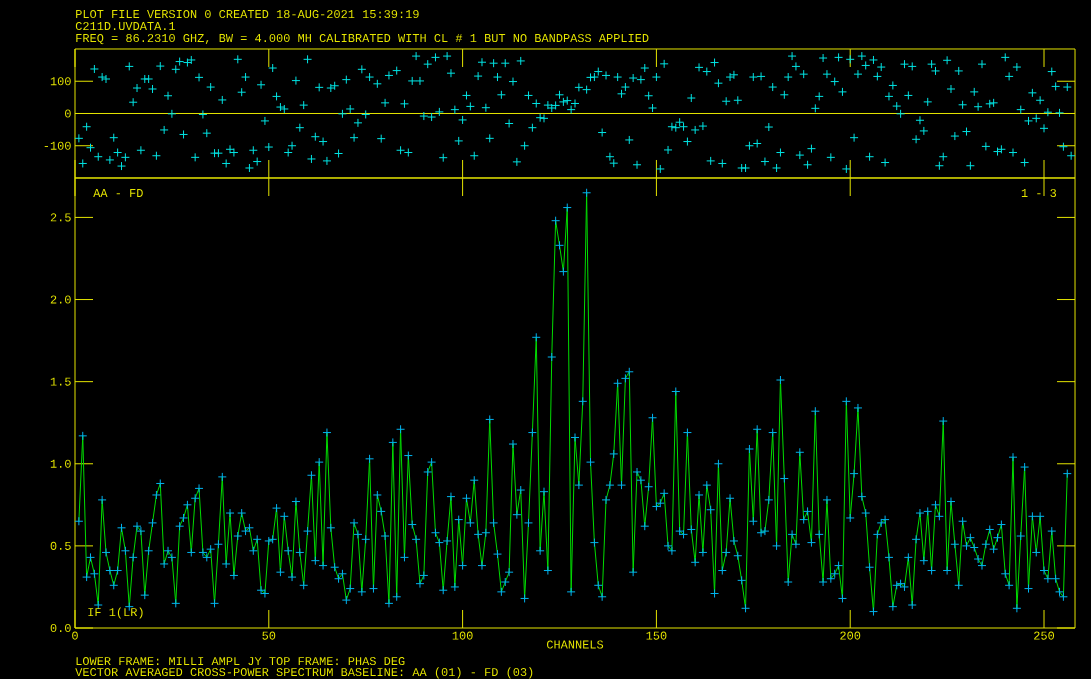 The width and height of the screenshot is (1091, 679). Describe the element at coordinates (304, 673) in the screenshot. I see `text: VECTOR AVERAGED CROSS-POWER SPECTRUM BASELINE: AA (01) - FD (03)` at that location.